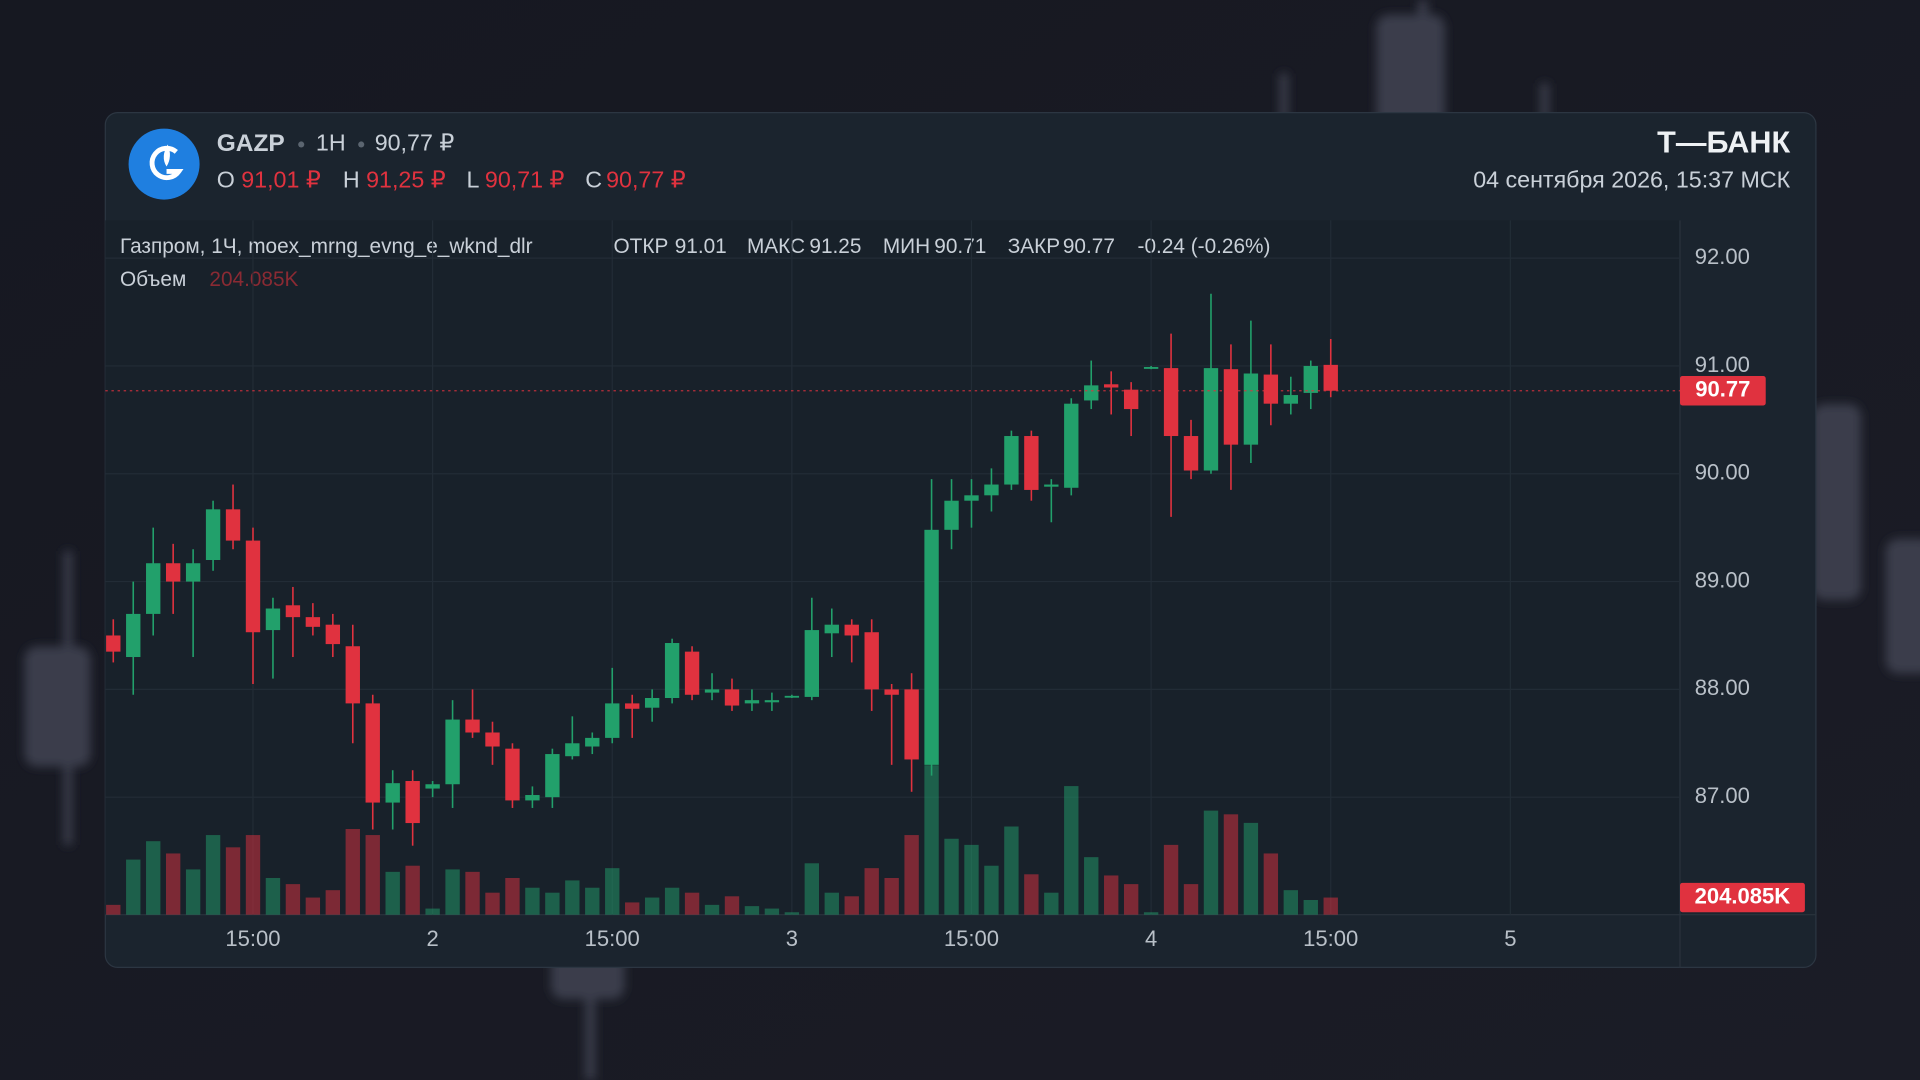 This screenshot has height=1080, width=1920. Describe the element at coordinates (1089, 246) in the screenshot. I see `legend-value: 90.77` at that location.